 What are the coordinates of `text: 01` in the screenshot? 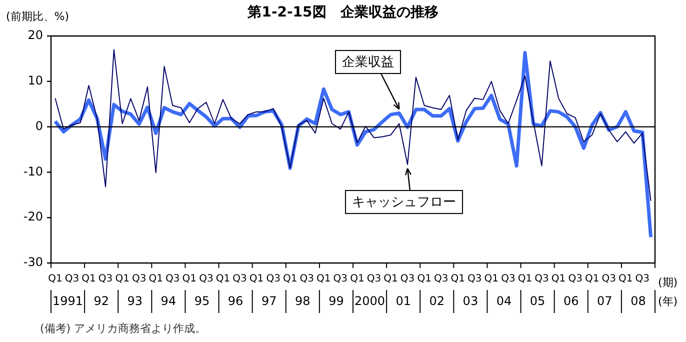 It's located at (403, 301).